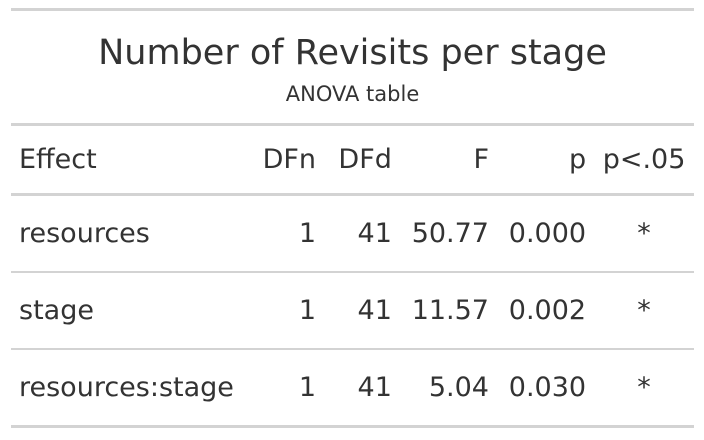 The width and height of the screenshot is (704, 440). I want to click on cell-p: 0.030, so click(547, 387).